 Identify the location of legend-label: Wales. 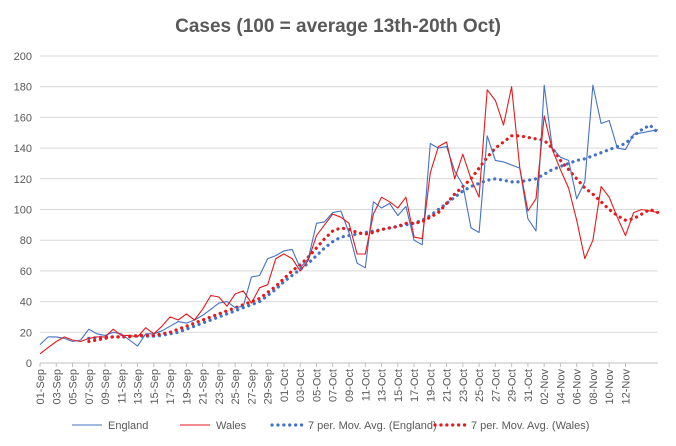
(231, 426).